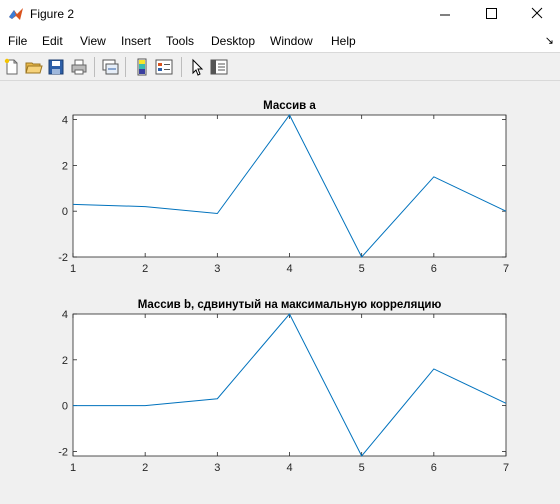 This screenshot has width=560, height=504. What do you see at coordinates (52, 41) in the screenshot?
I see `menu-edit: Edit` at bounding box center [52, 41].